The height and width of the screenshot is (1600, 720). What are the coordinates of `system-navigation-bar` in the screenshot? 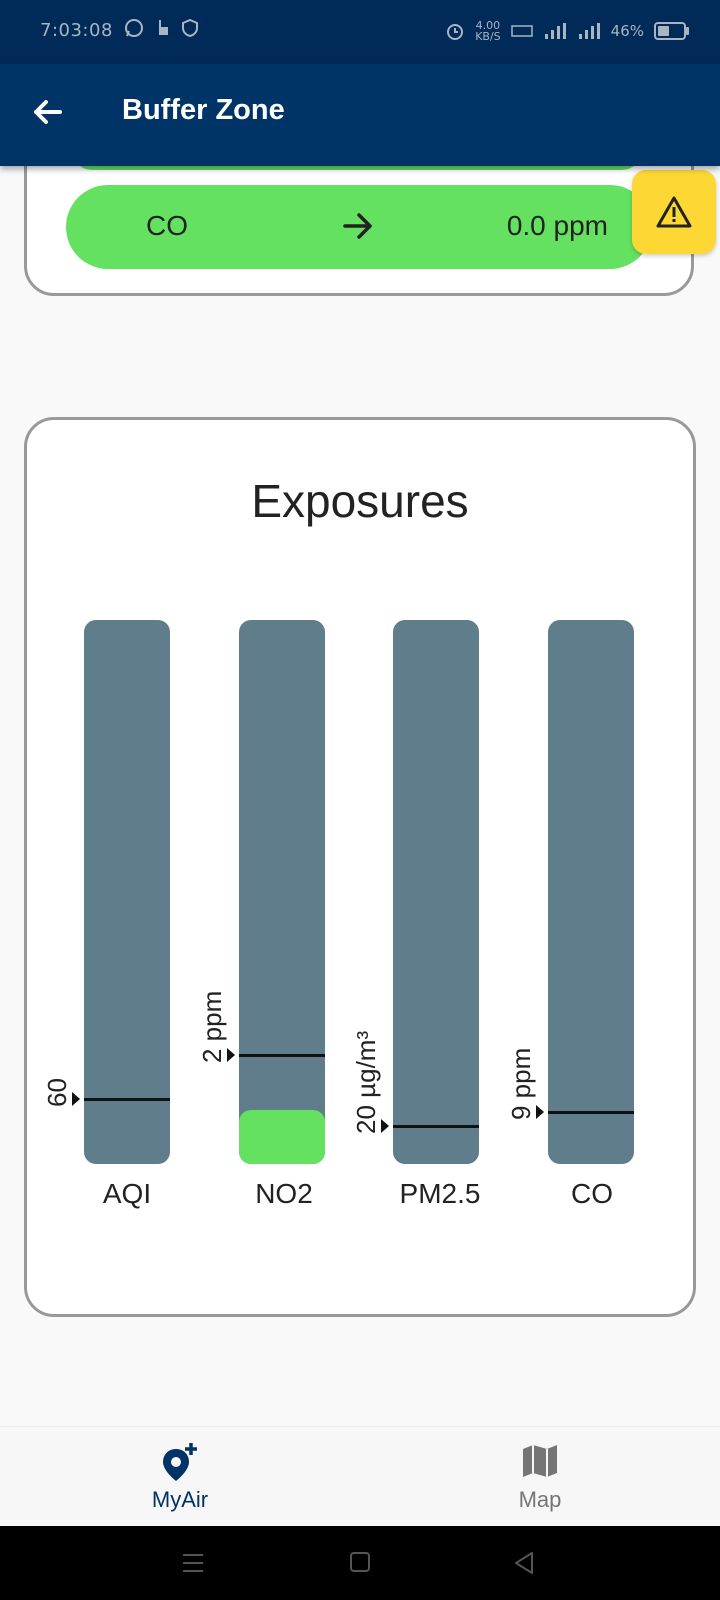 It's located at (360, 1563).